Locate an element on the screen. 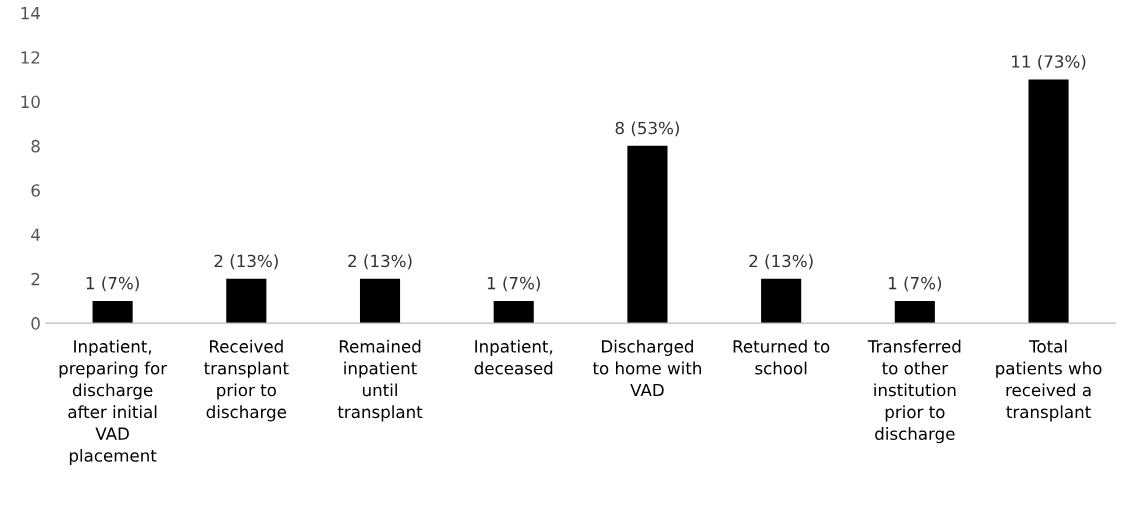 This screenshot has height=517, width=1144. y-tick-label: 10 is located at coordinates (30, 102).